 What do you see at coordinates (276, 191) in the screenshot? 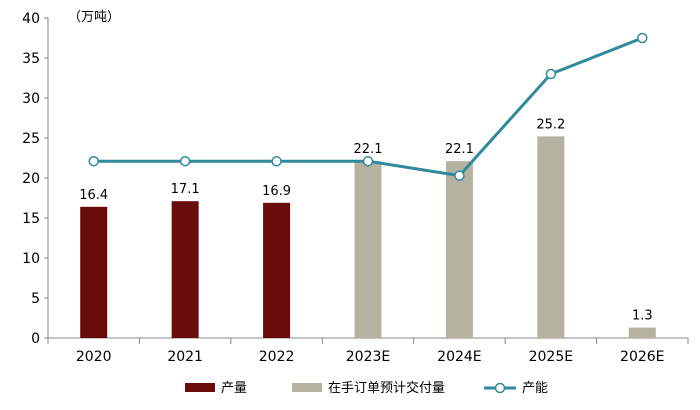
I see `bar-value-label: 16.9` at bounding box center [276, 191].